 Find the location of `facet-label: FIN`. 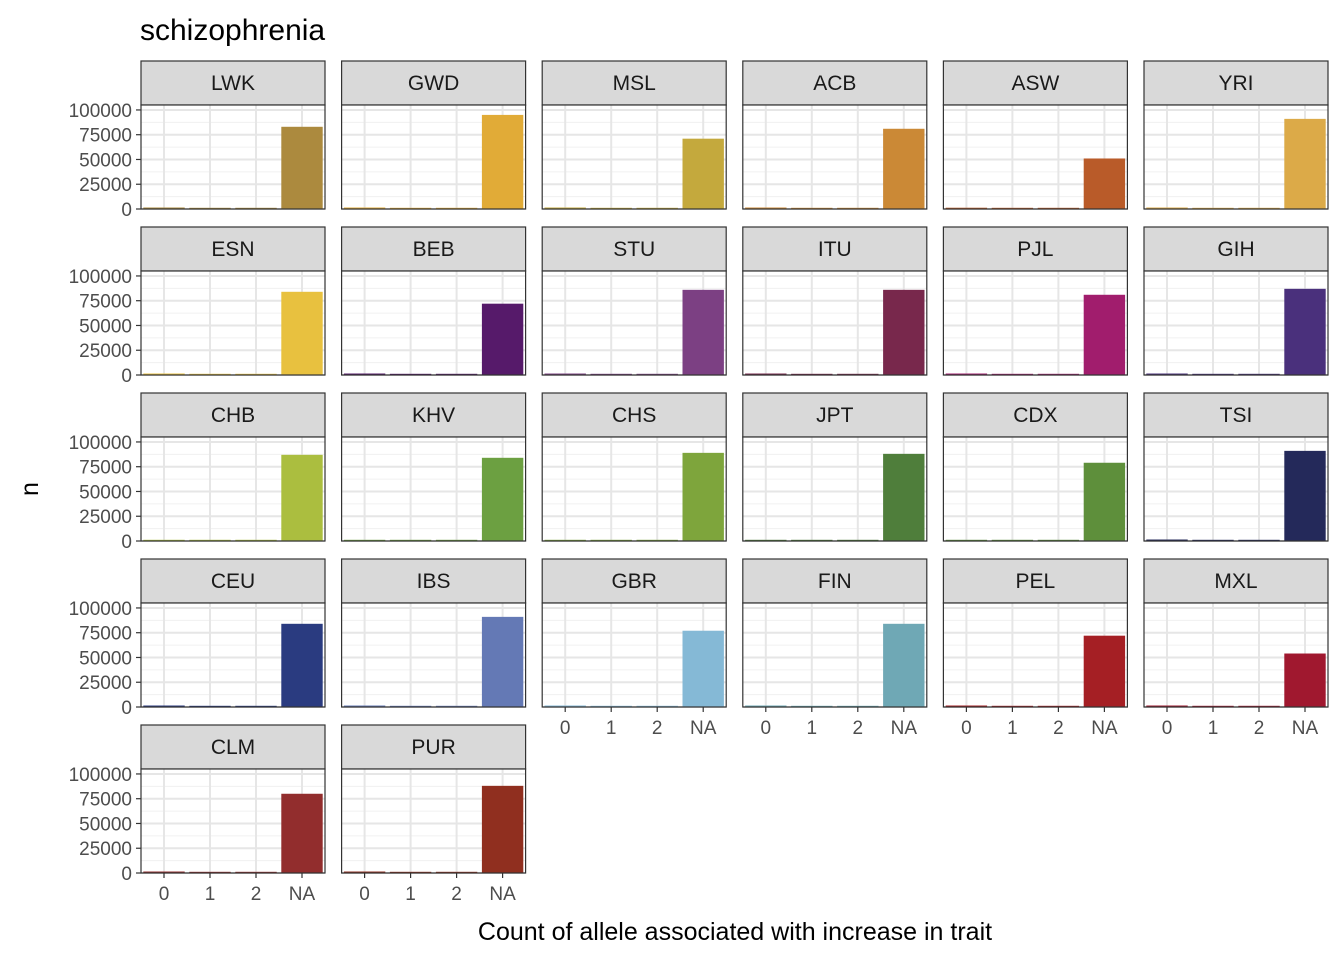

facet-label: FIN is located at coordinates (835, 581).